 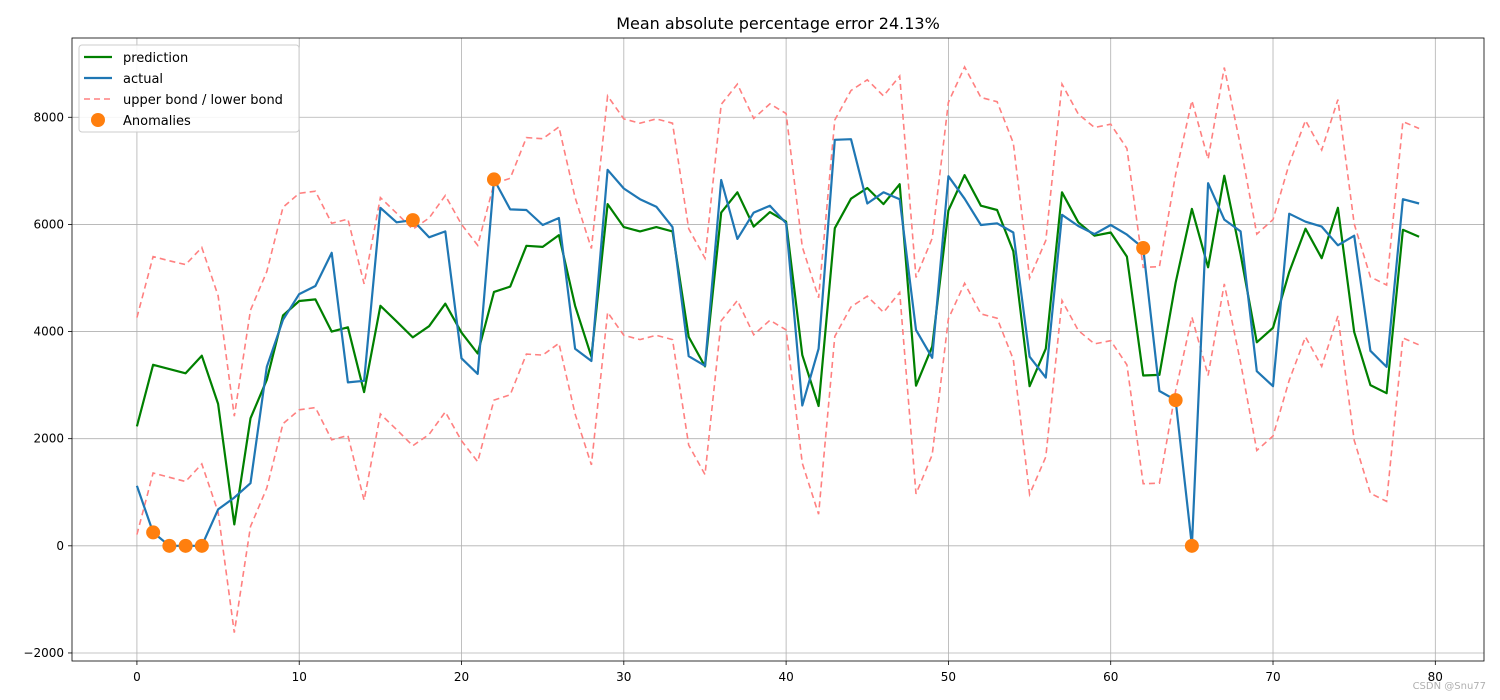 What do you see at coordinates (778, 23) in the screenshot?
I see `chart-title: Mean absolute percentage error 24.13%` at bounding box center [778, 23].